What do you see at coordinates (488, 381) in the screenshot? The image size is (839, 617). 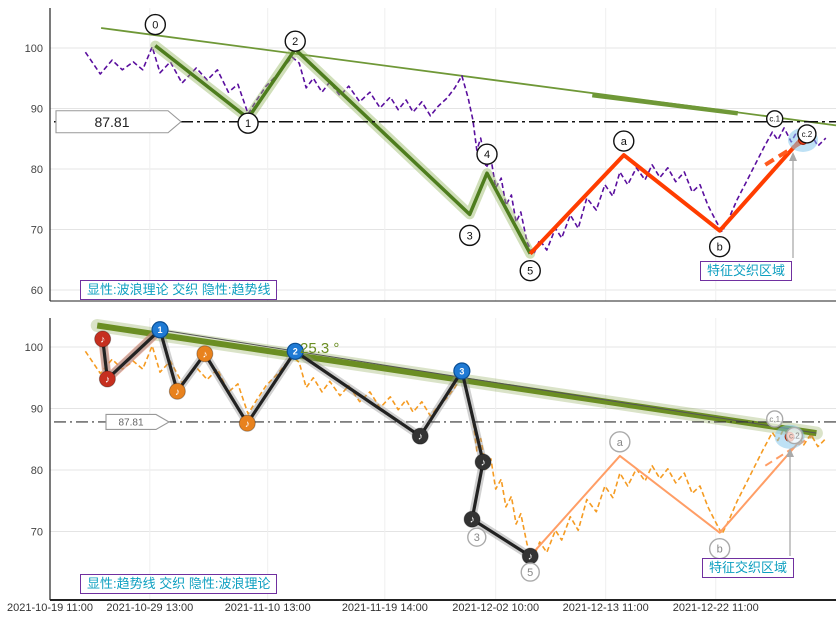 I see `pivot-connector-thin` at bounding box center [488, 381].